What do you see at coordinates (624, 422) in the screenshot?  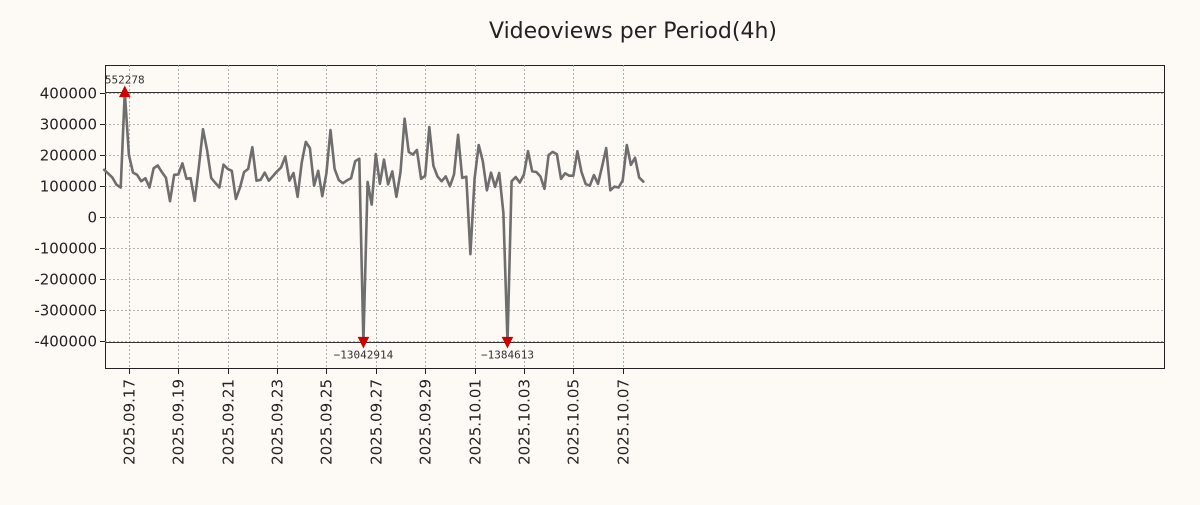 I see `x-tick-label: 2025.10.07` at bounding box center [624, 422].